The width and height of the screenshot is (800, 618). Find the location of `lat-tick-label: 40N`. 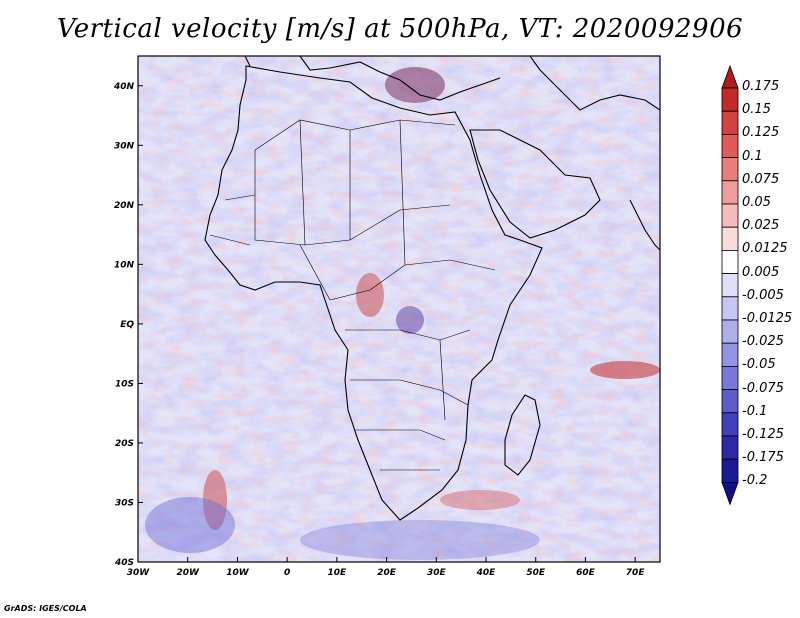

lat-tick-label: 40N is located at coordinates (124, 87).